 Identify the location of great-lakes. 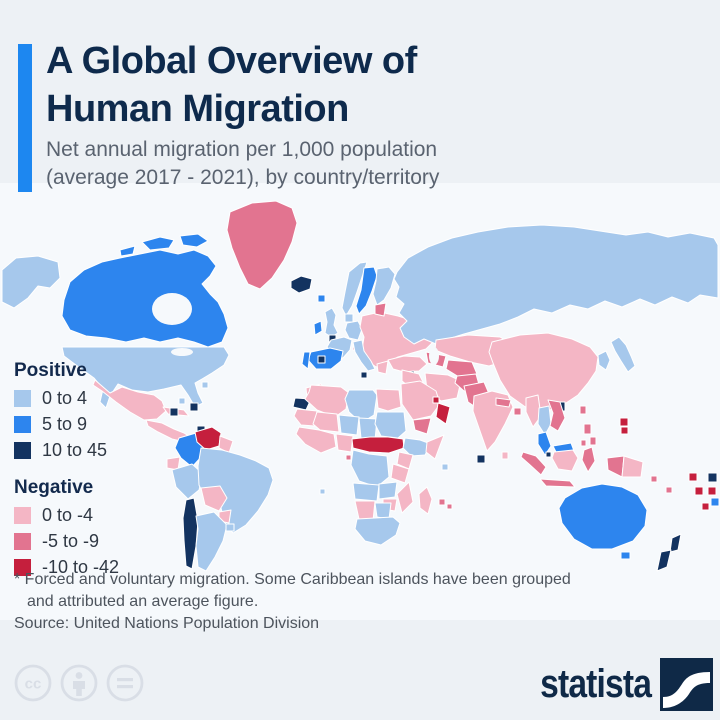
(182, 352).